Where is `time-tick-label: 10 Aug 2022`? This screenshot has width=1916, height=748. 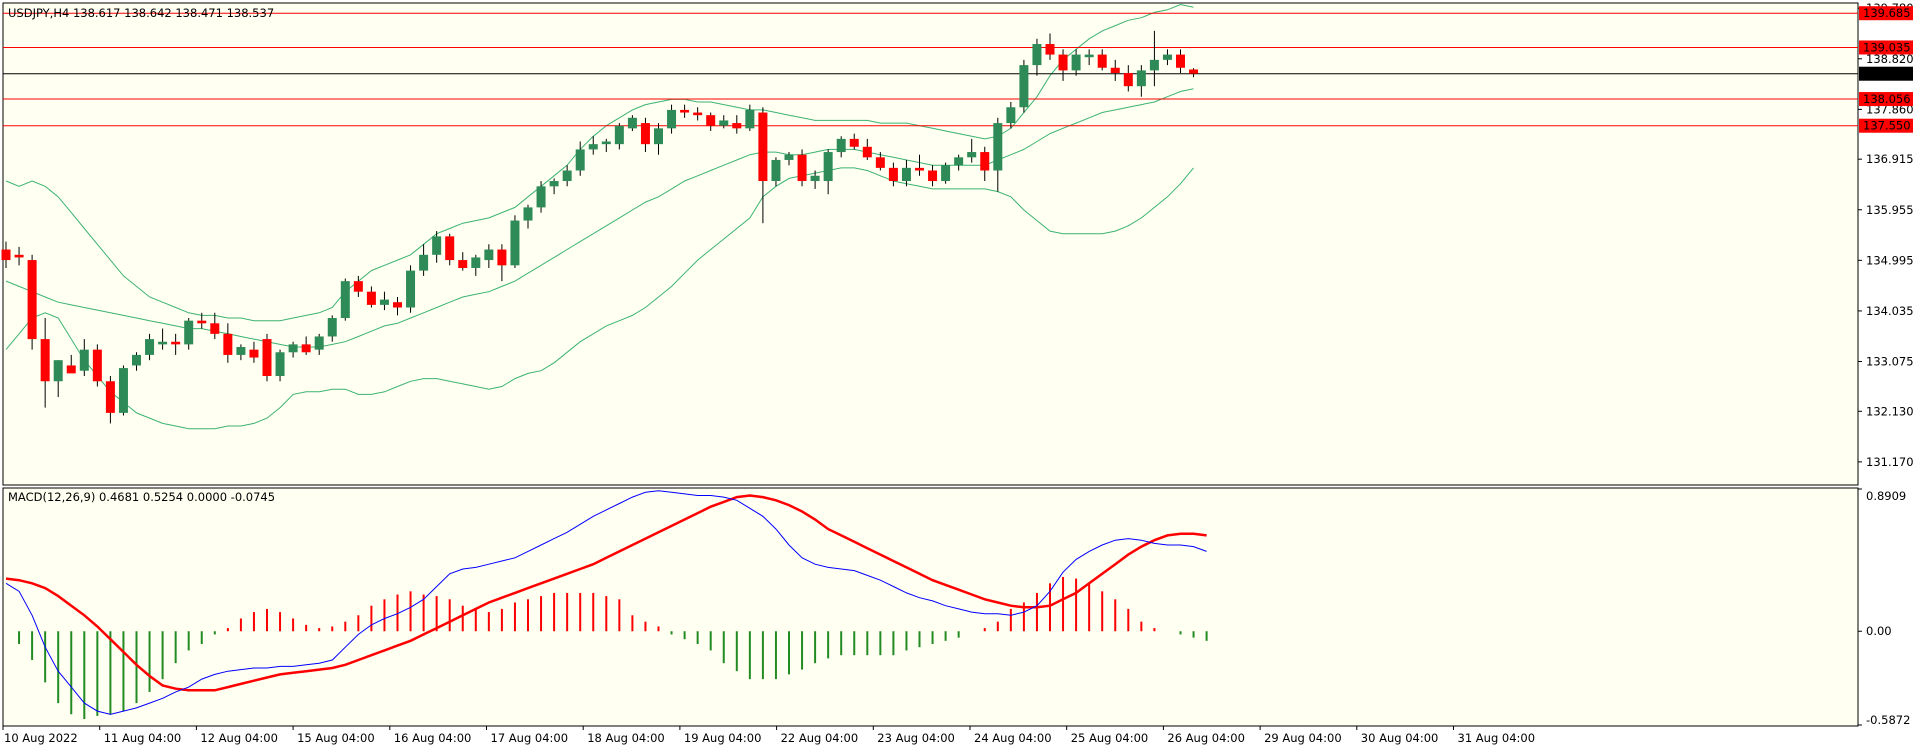 time-tick-label: 10 Aug 2022 is located at coordinates (41, 738).